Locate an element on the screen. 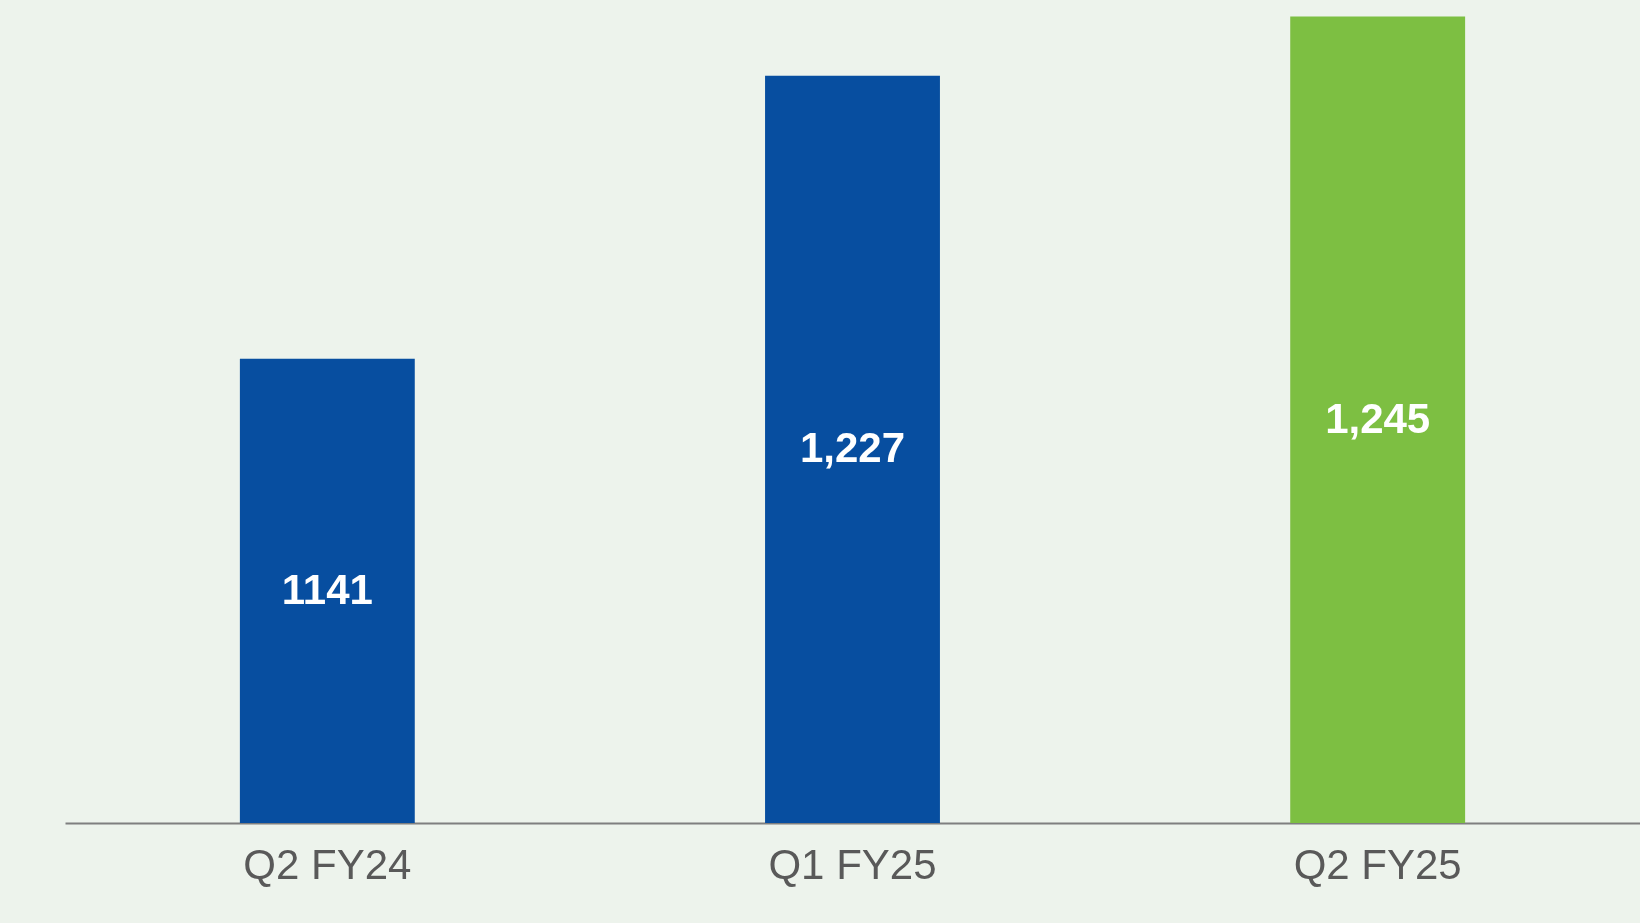  data-label: 1141 is located at coordinates (327, 589).